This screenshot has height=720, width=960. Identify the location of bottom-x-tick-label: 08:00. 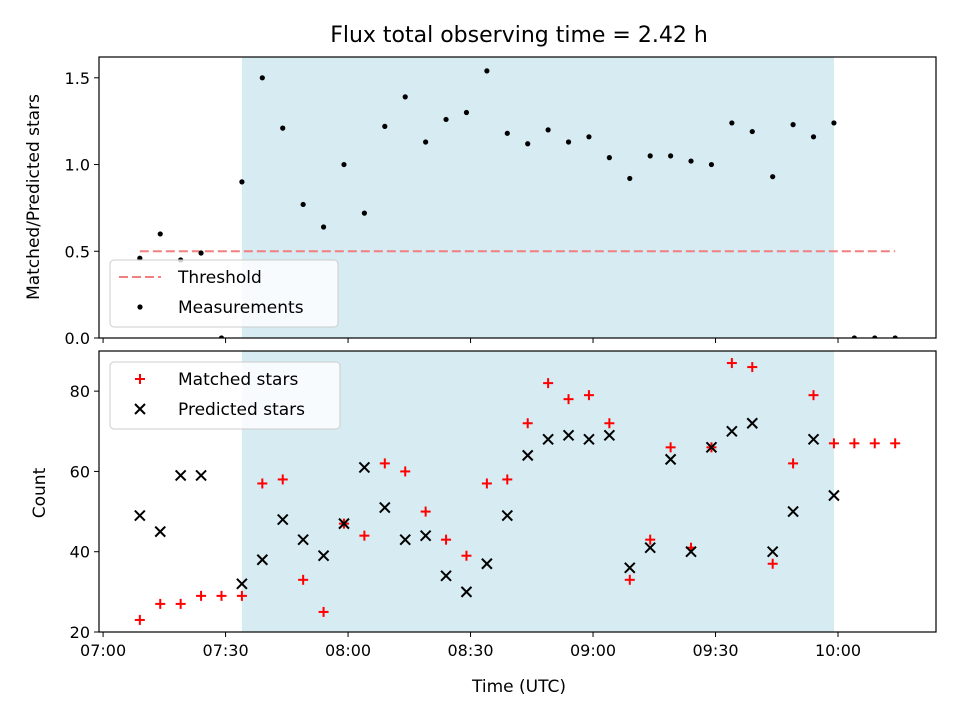
(348, 650).